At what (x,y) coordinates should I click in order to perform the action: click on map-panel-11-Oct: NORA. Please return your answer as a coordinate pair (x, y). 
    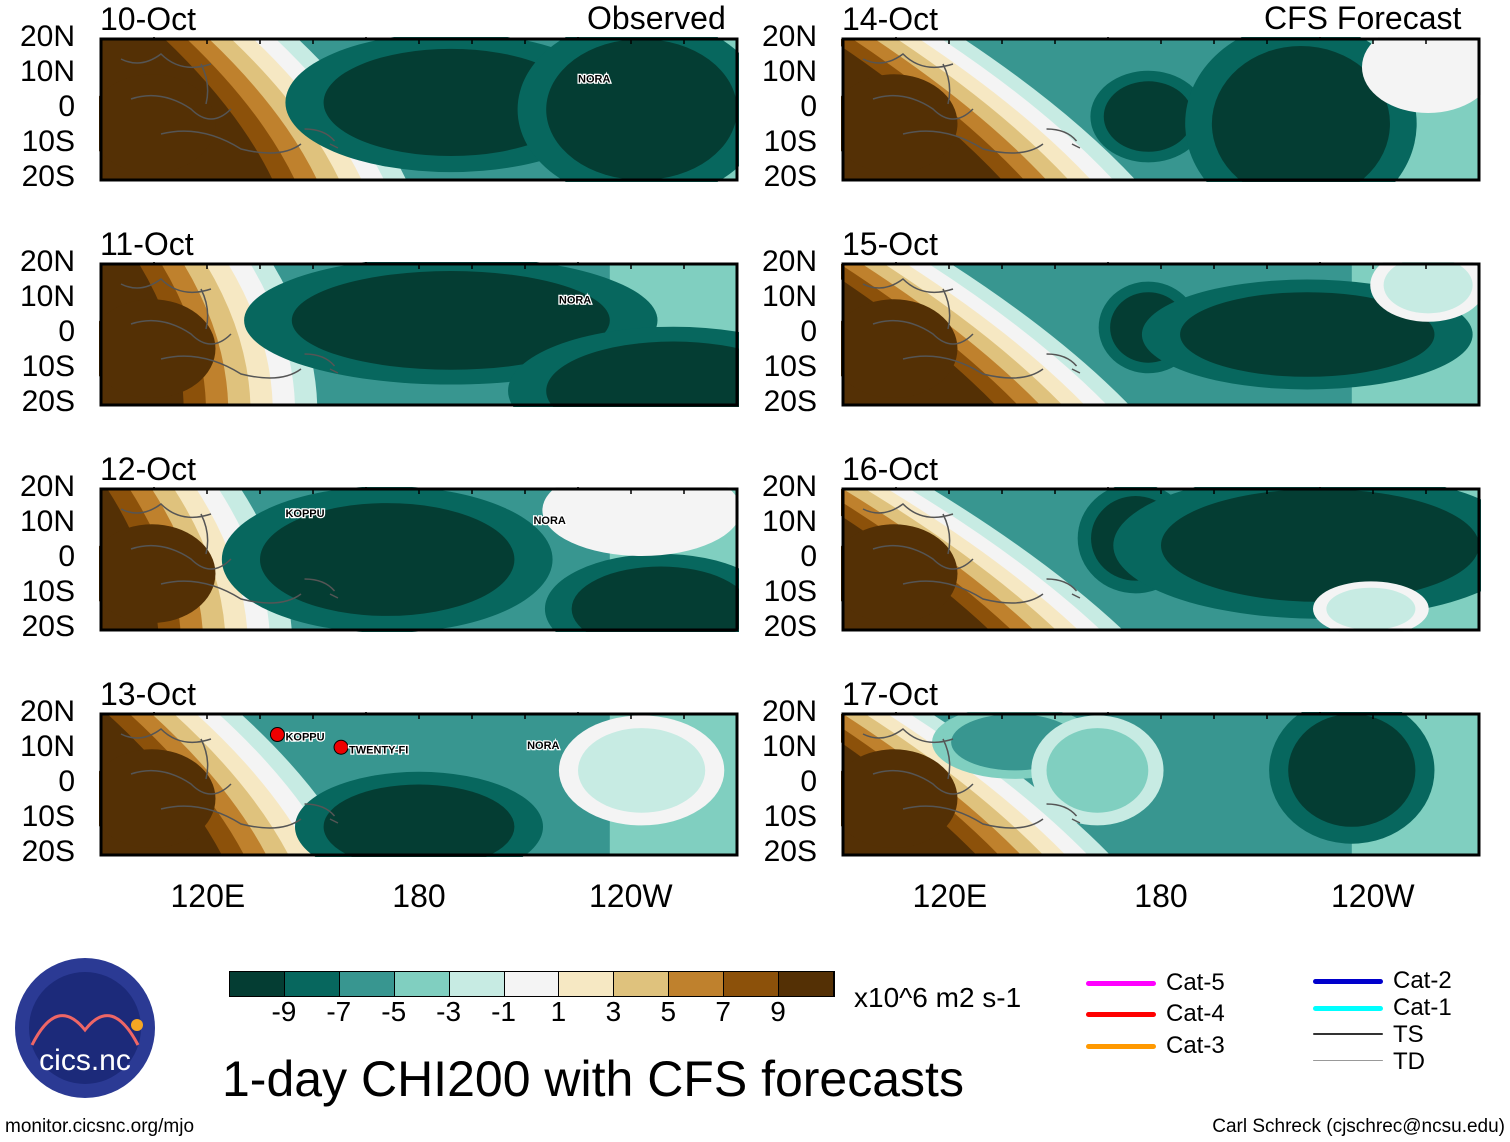
    Looking at the image, I should click on (419, 334).